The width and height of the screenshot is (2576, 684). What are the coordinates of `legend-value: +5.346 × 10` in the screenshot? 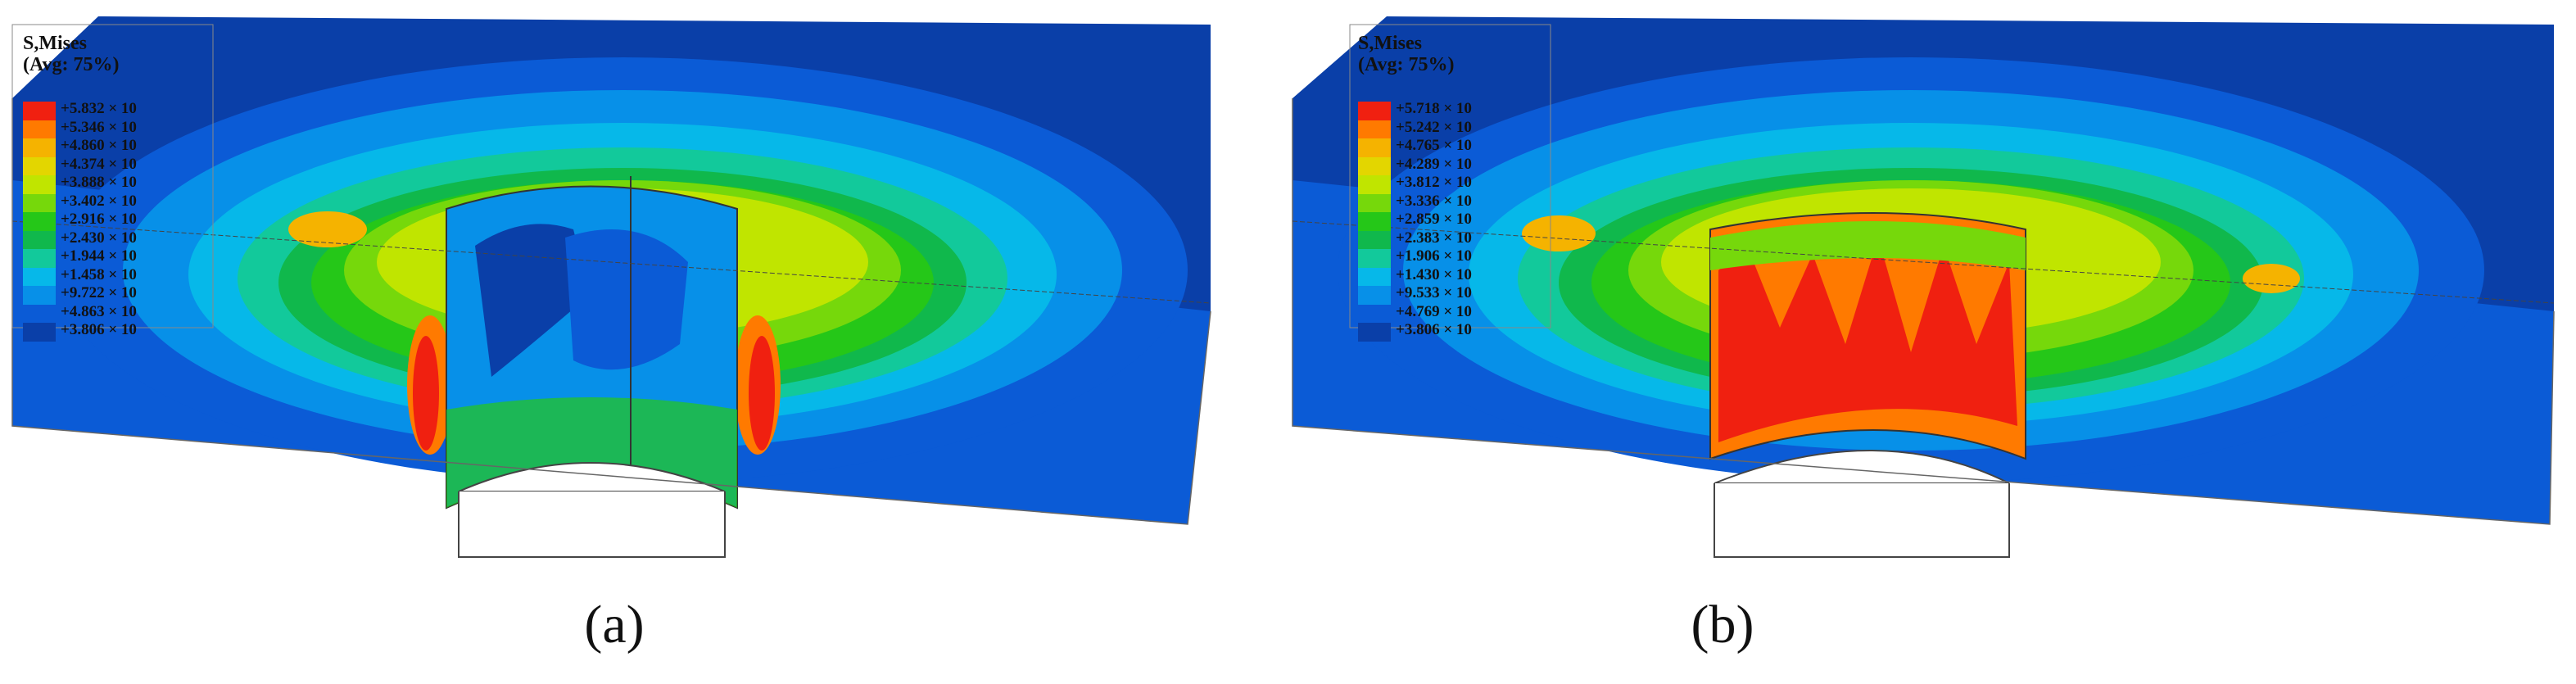 It's located at (99, 127).